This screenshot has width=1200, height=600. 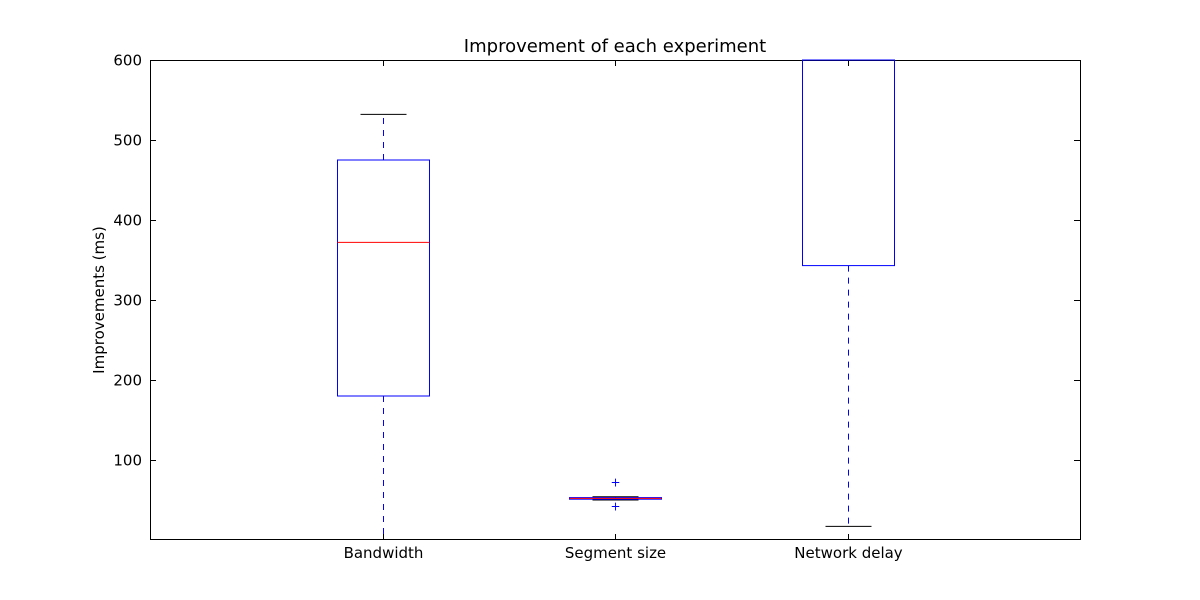 I want to click on y-tick-label: 100, so click(x=127, y=461).